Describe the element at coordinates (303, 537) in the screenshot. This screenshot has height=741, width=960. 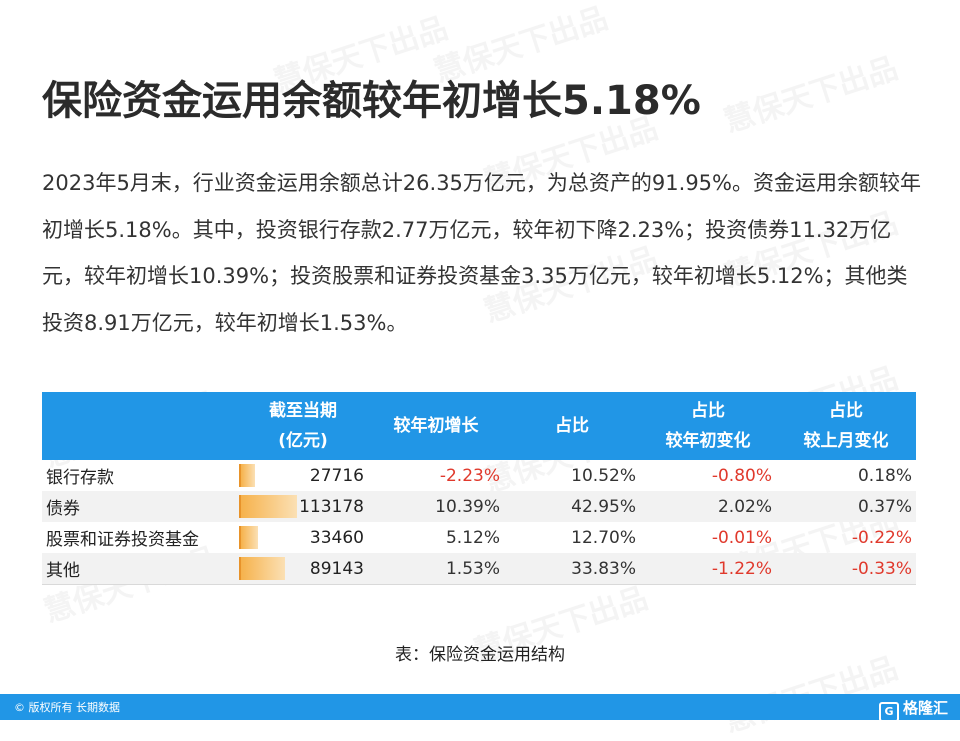
I see `amount-cell: 33460` at that location.